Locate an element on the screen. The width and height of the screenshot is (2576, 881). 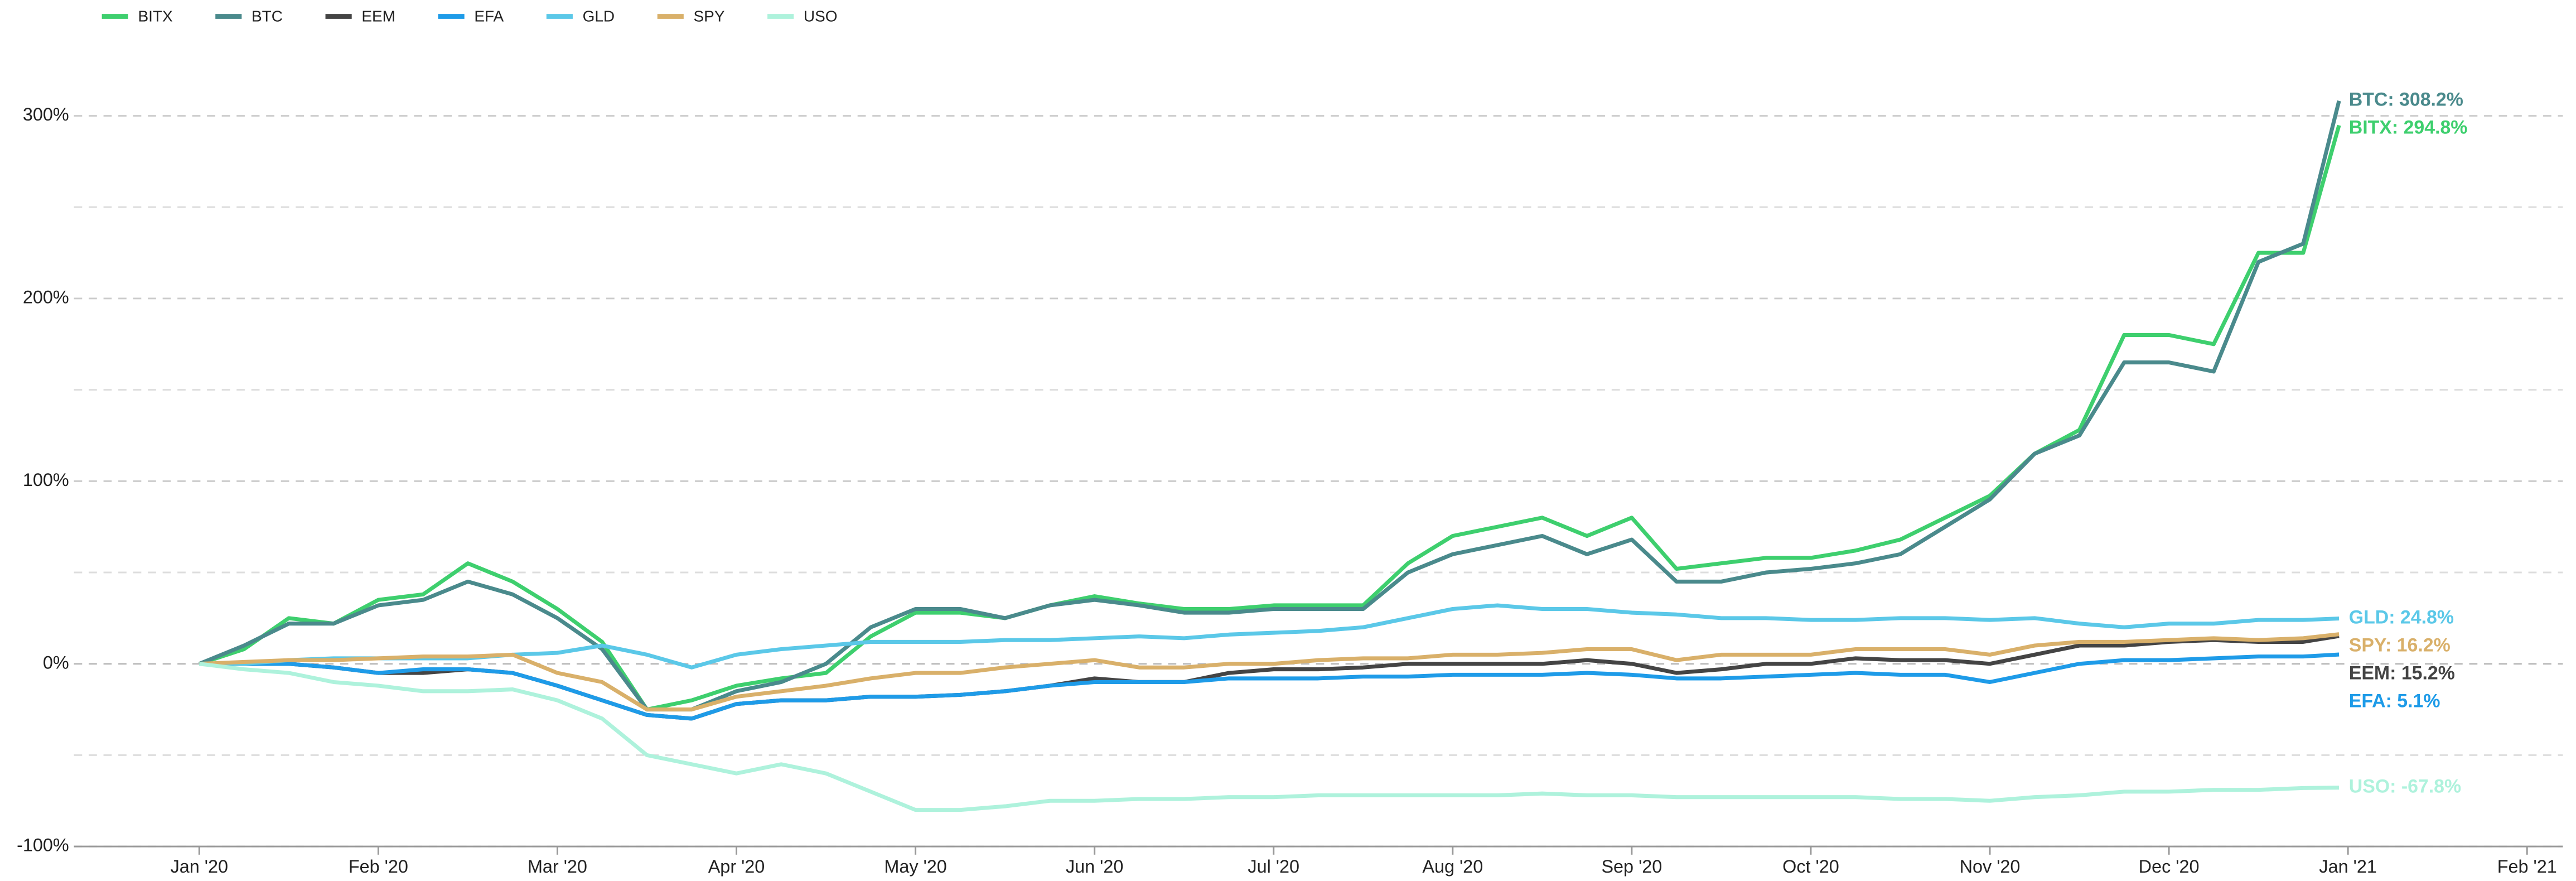
x-tick-label: Mar '20 is located at coordinates (558, 866).